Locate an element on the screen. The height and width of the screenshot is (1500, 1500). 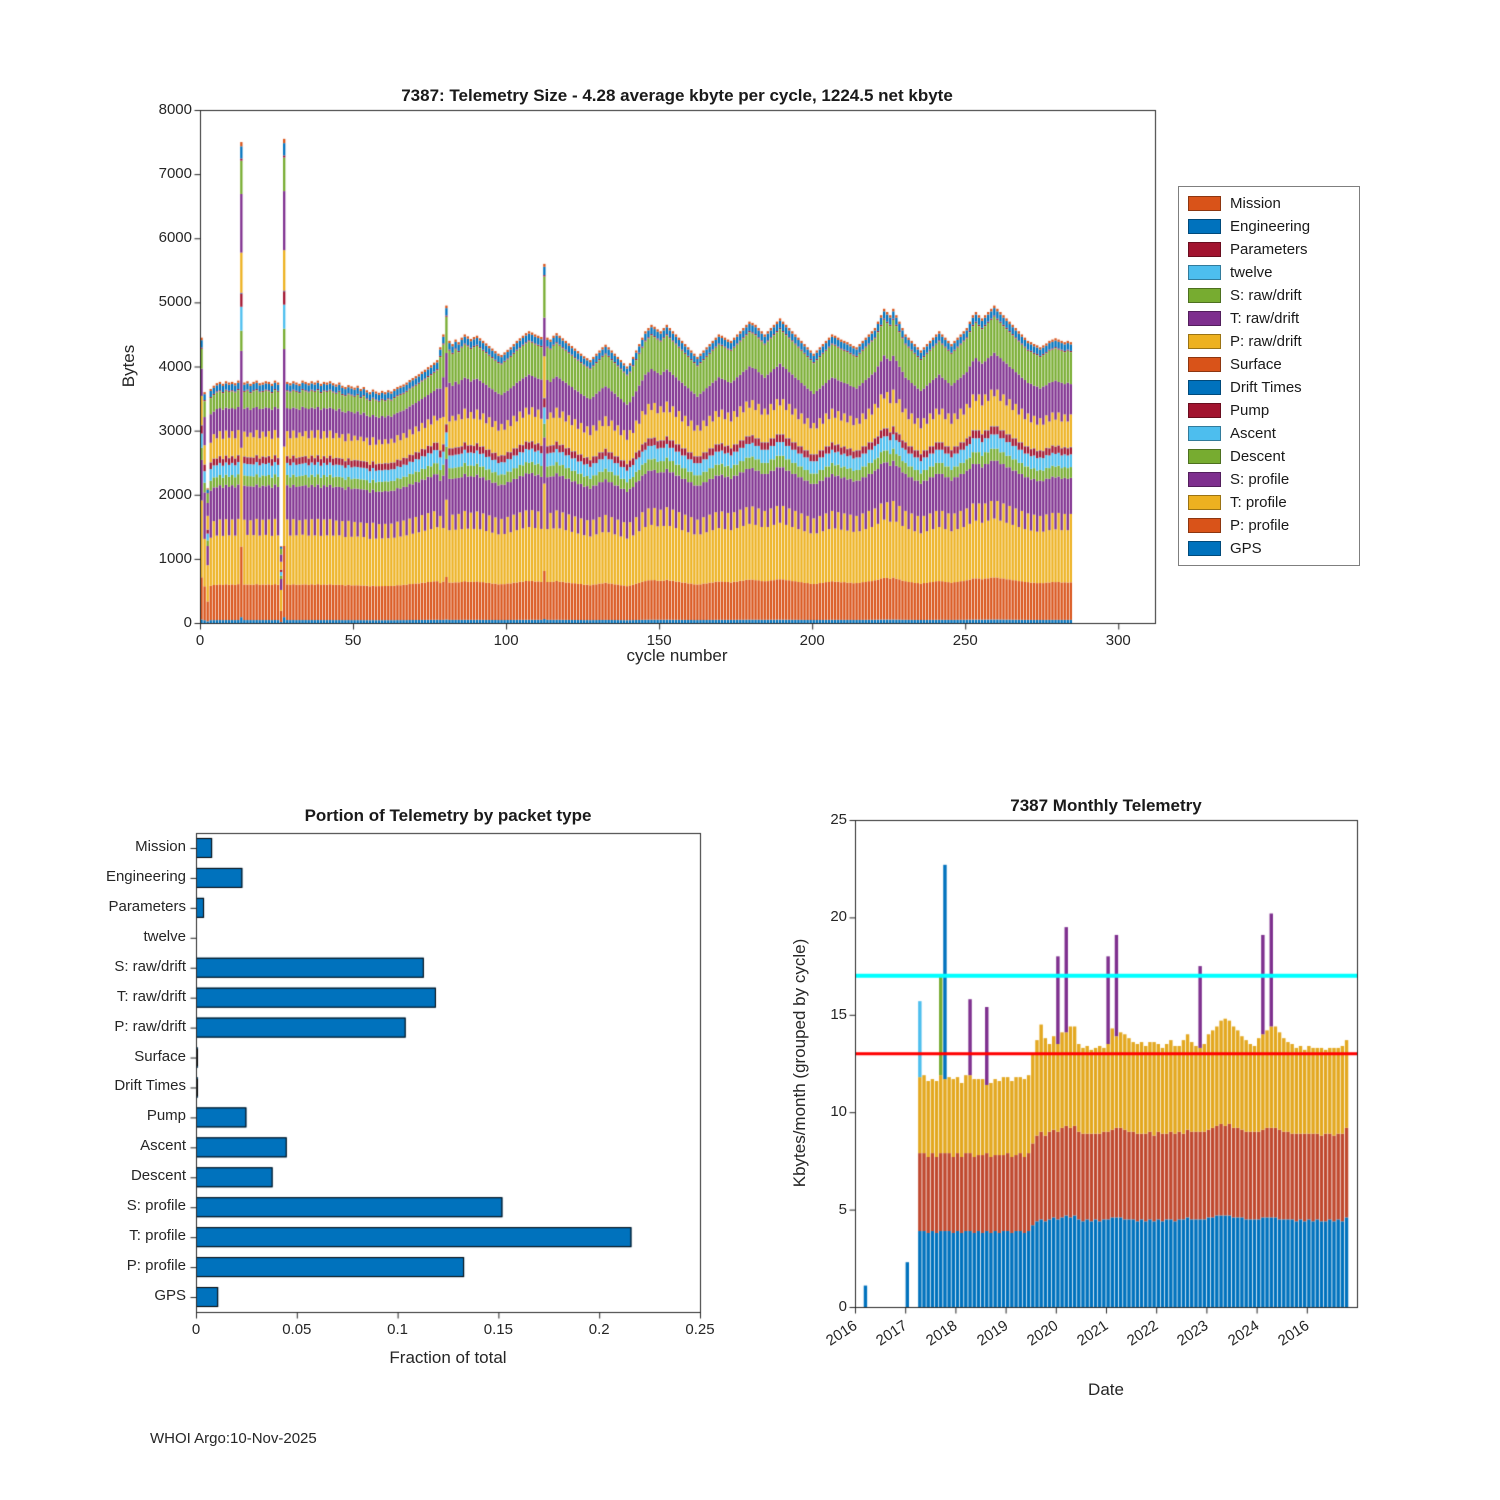
legend-item: Drift Times is located at coordinates (1269, 387).